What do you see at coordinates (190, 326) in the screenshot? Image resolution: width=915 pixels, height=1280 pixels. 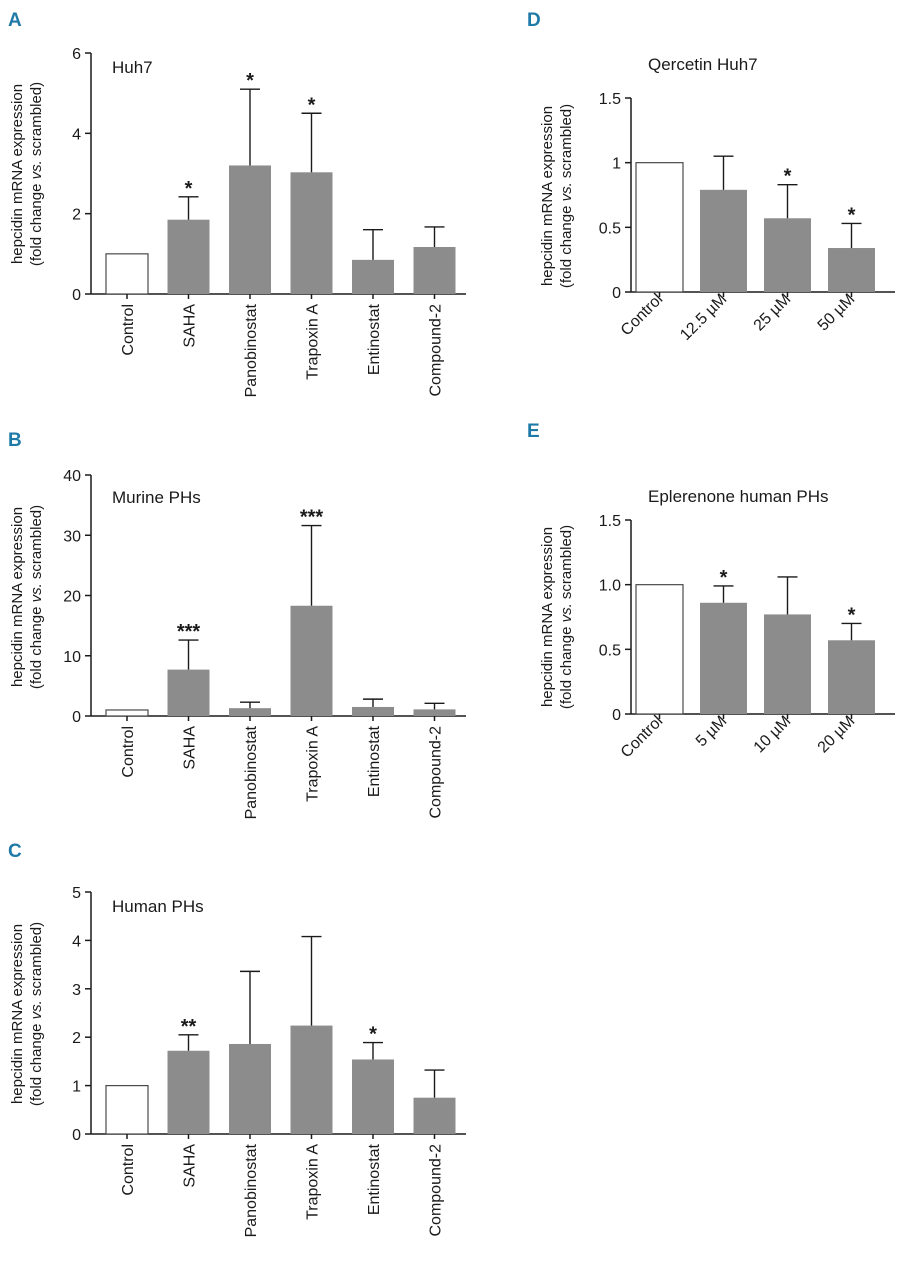 I see `panel-a-category-label: SAHA` at bounding box center [190, 326].